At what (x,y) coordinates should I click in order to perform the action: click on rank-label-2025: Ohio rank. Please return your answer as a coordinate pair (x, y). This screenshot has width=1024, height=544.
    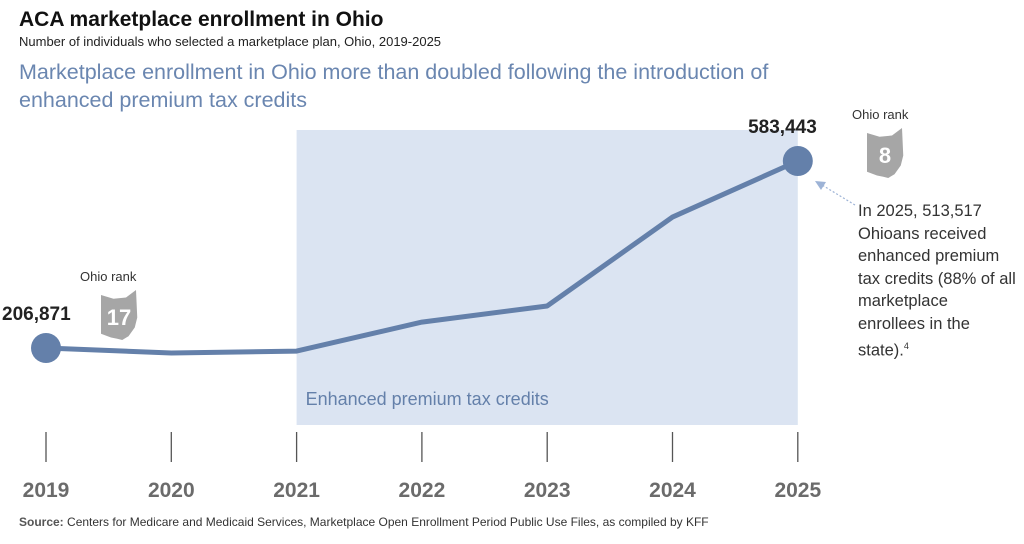
    Looking at the image, I should click on (880, 114).